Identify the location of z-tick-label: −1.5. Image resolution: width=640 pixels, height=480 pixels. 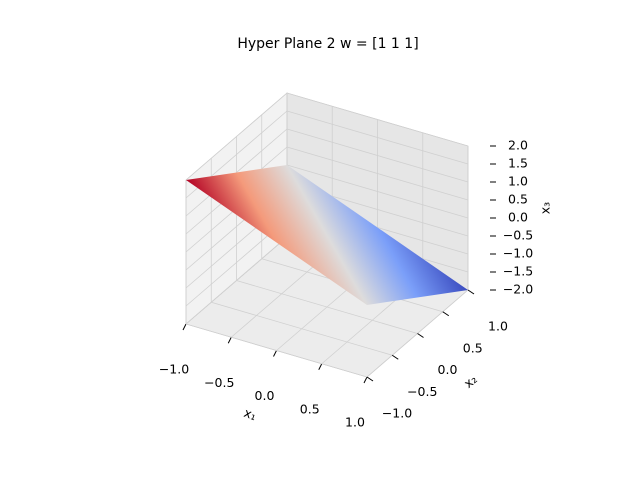
(518, 271).